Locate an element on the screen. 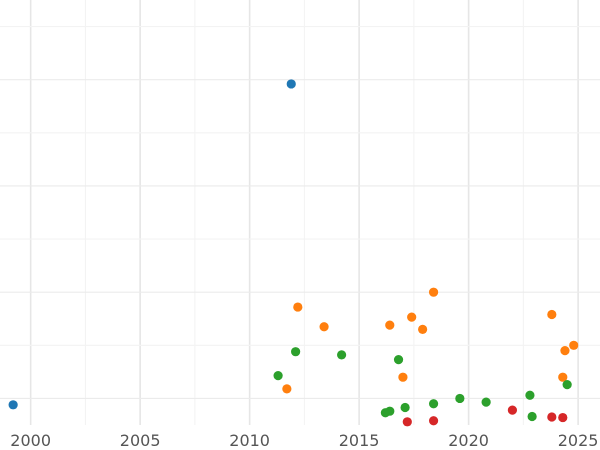  x-tick-label: 2010 is located at coordinates (249, 440).